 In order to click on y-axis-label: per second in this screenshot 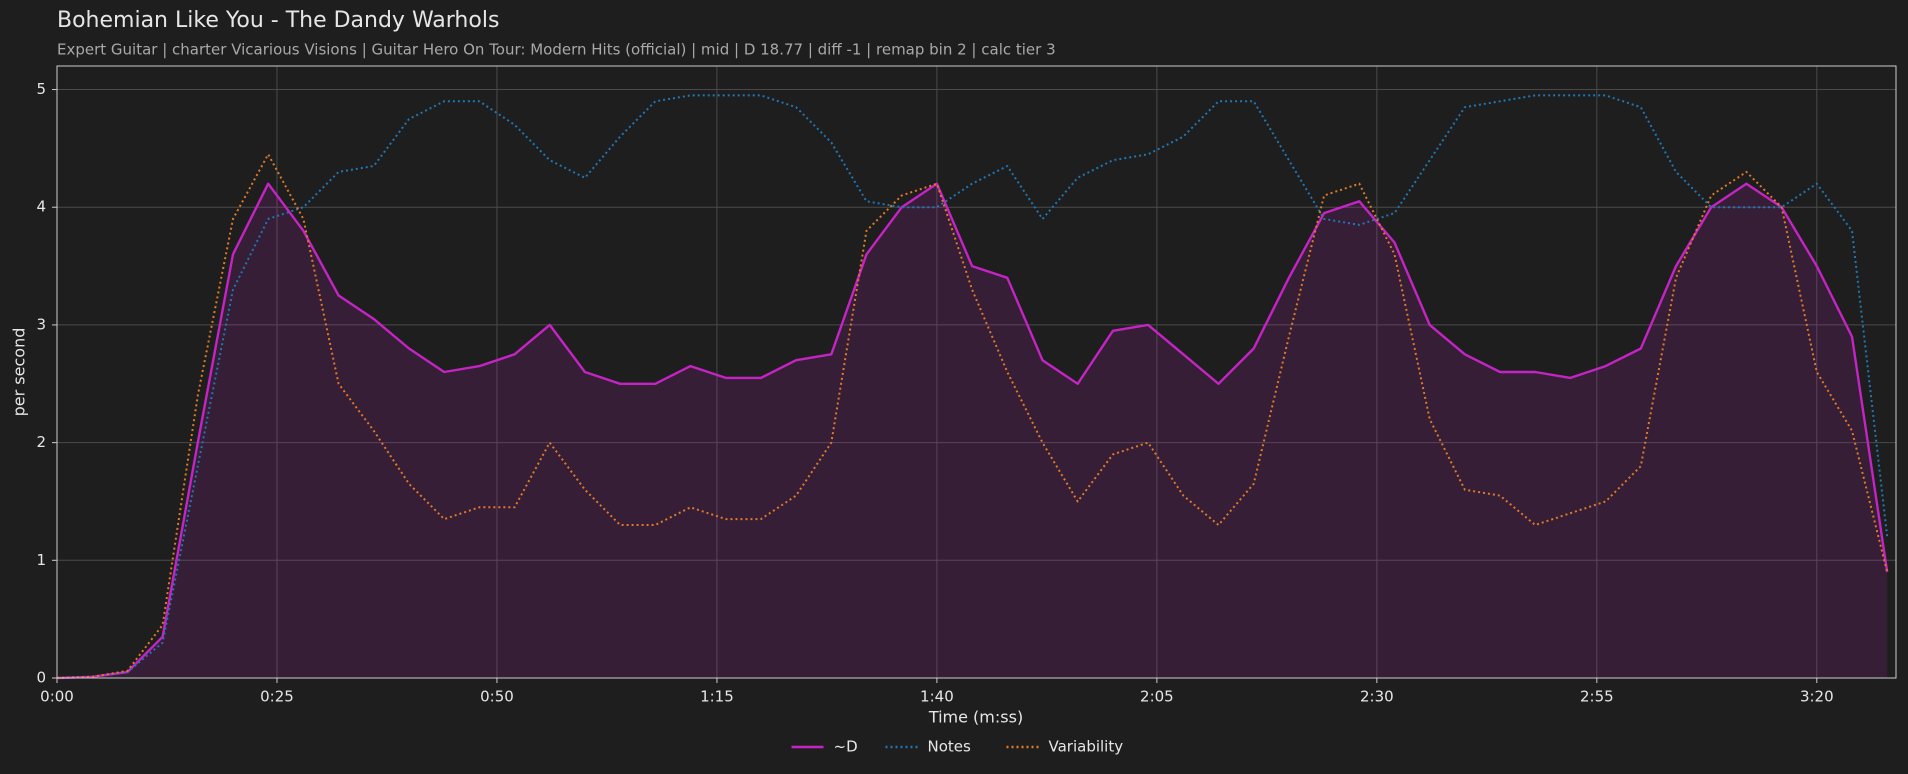, I will do `click(19, 372)`.